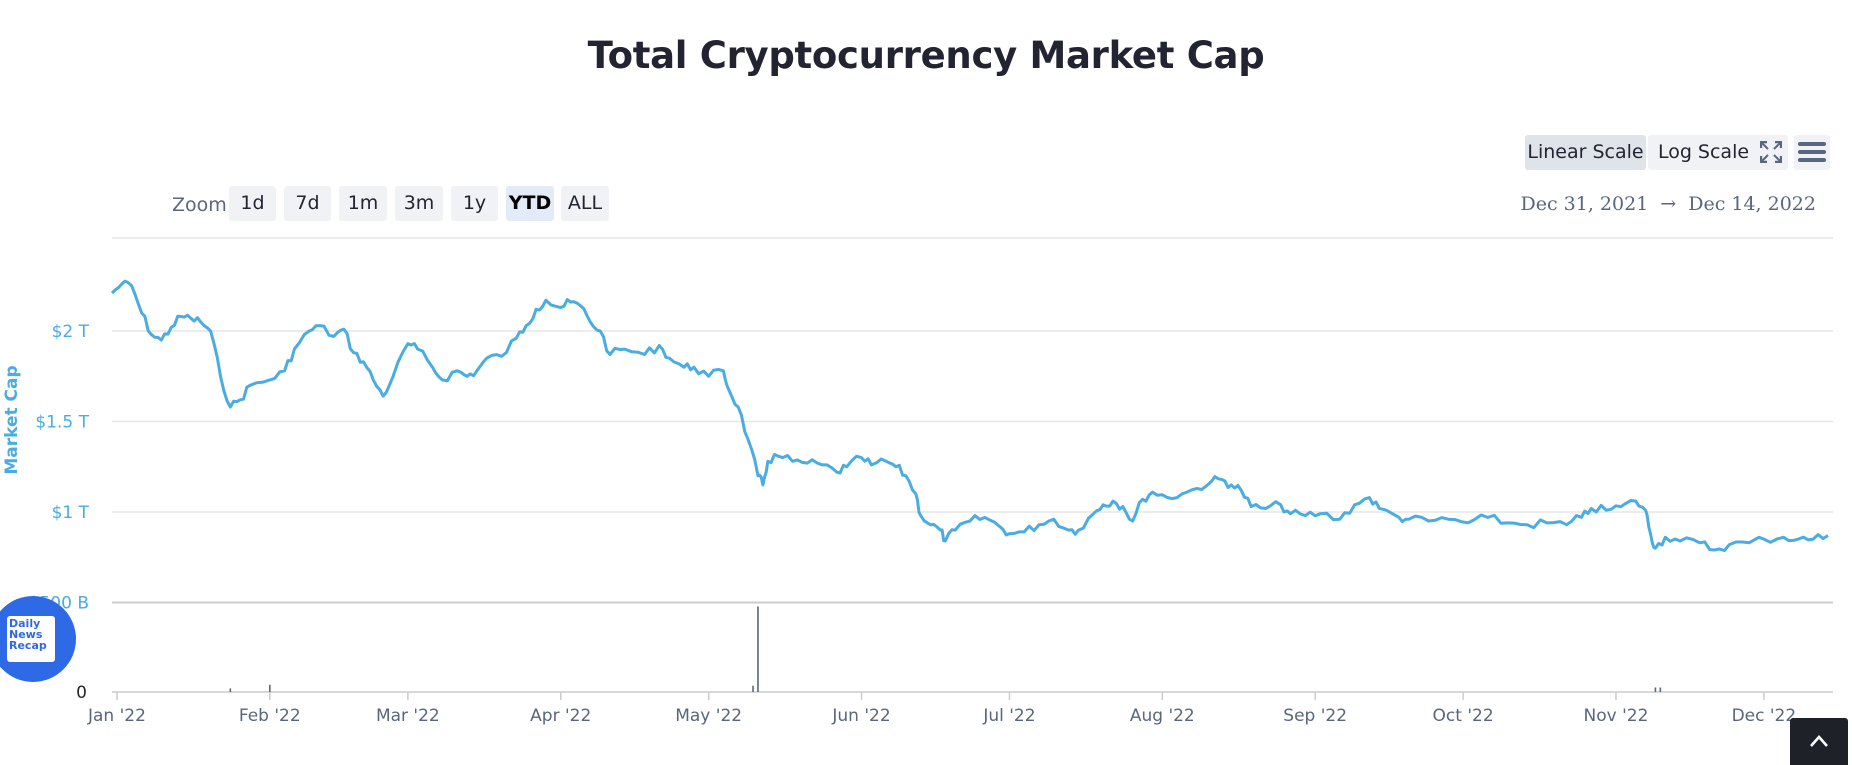  I want to click on x-tick-label: May '22, so click(708, 716).